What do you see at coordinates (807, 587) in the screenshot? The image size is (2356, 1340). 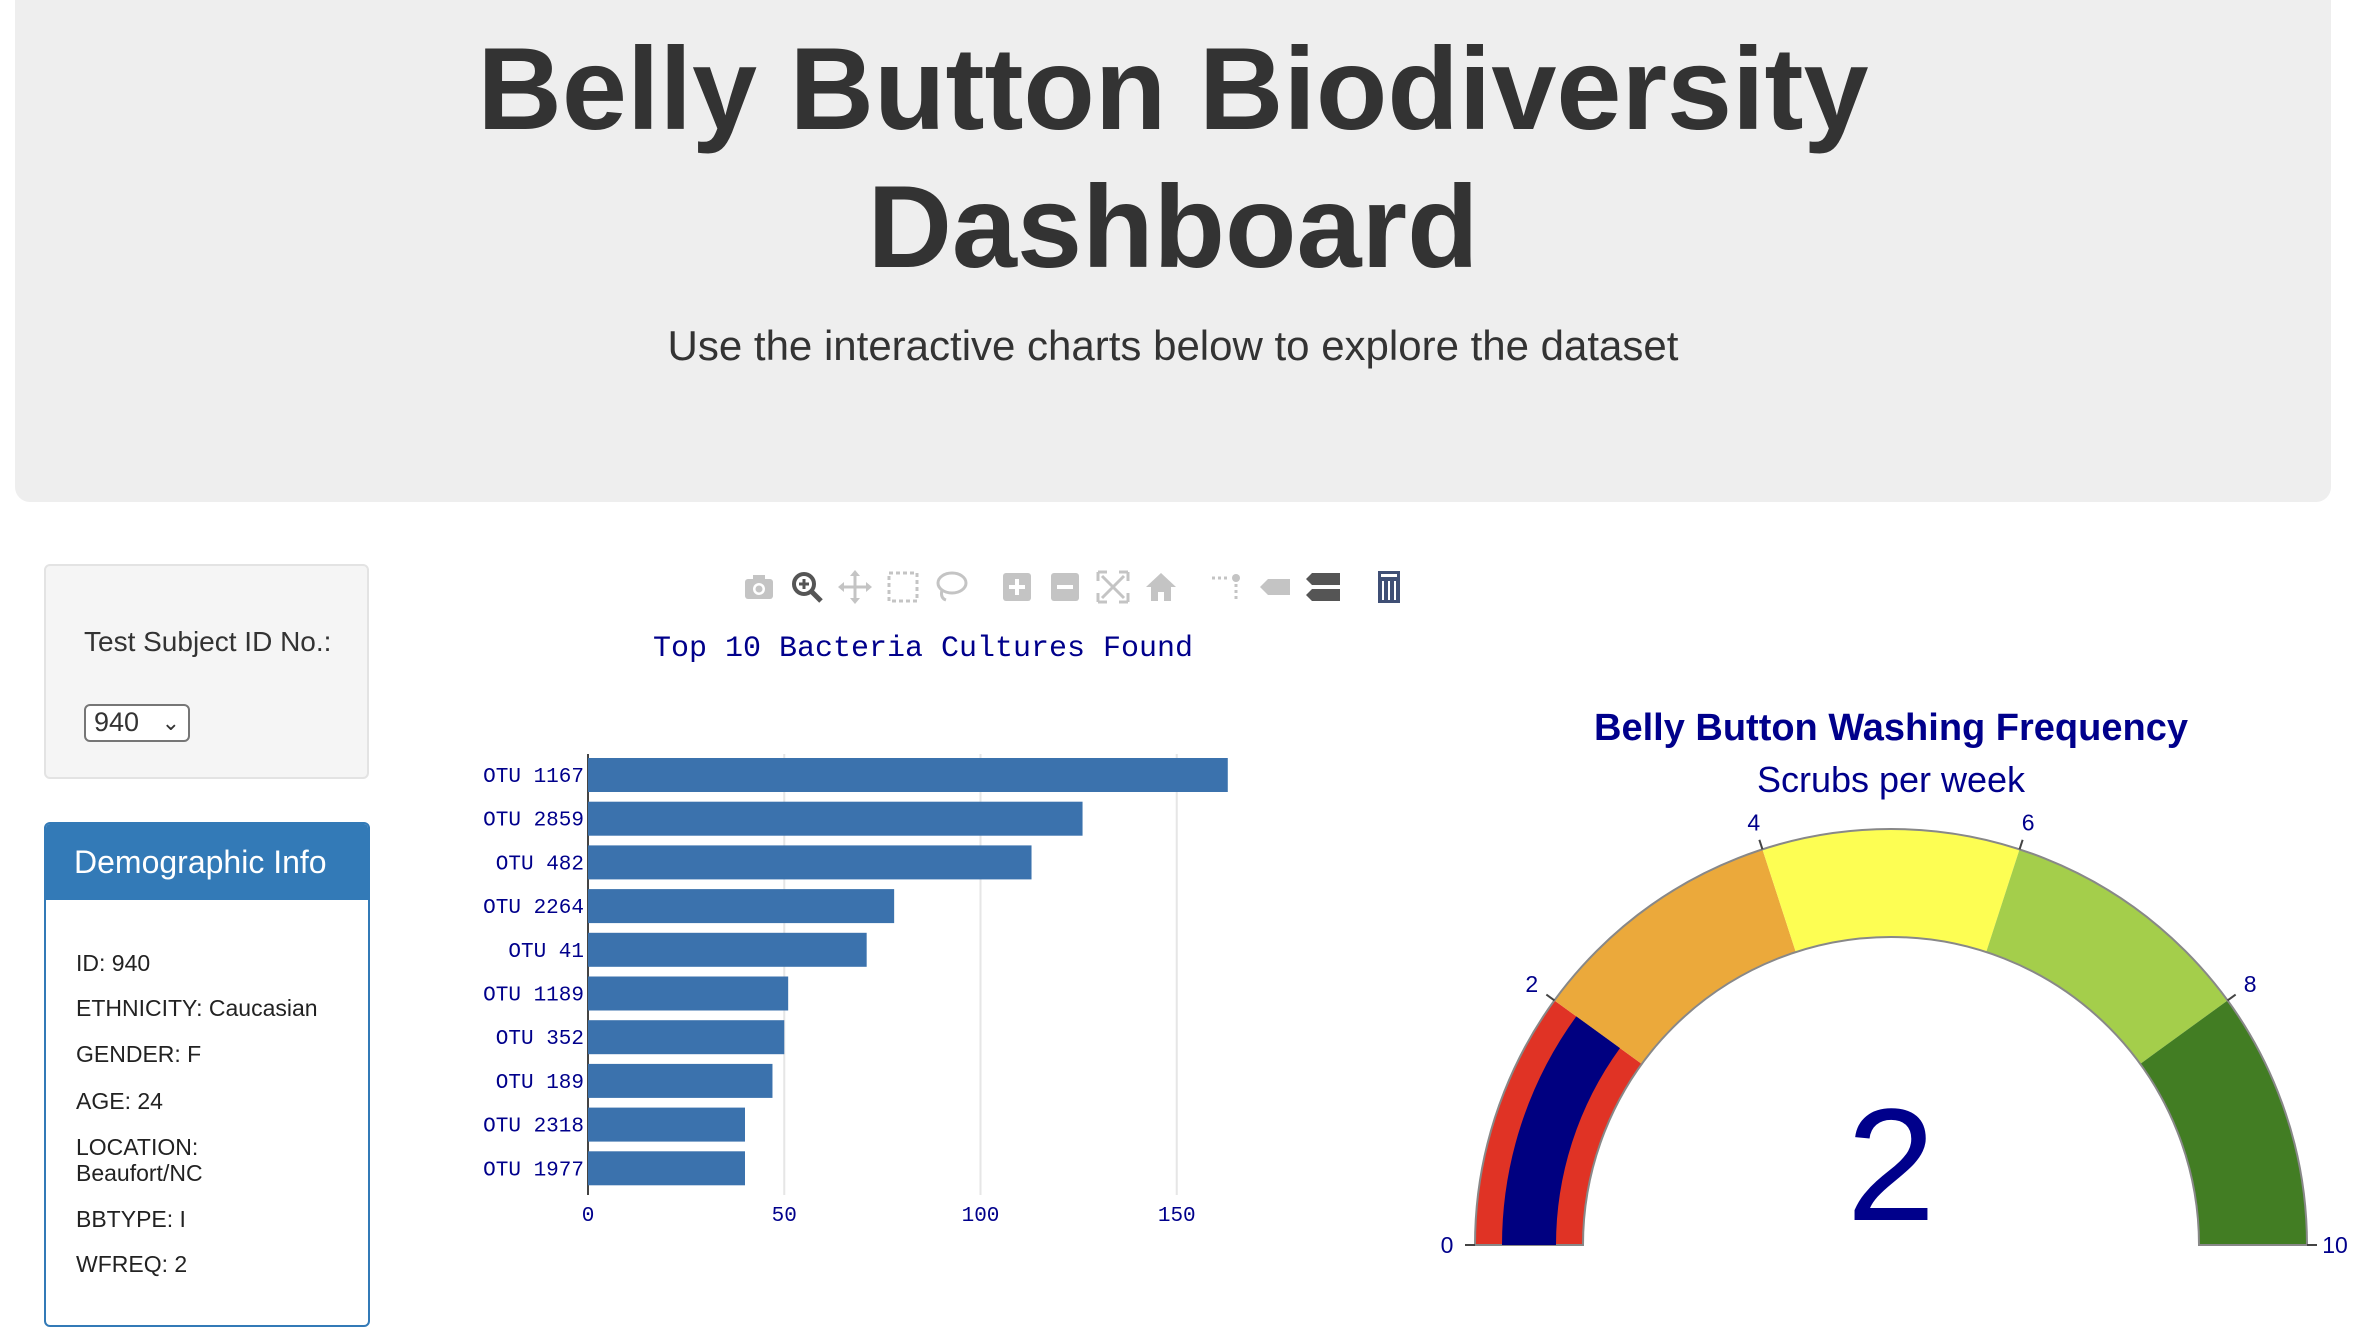 I see `zoom-icon` at bounding box center [807, 587].